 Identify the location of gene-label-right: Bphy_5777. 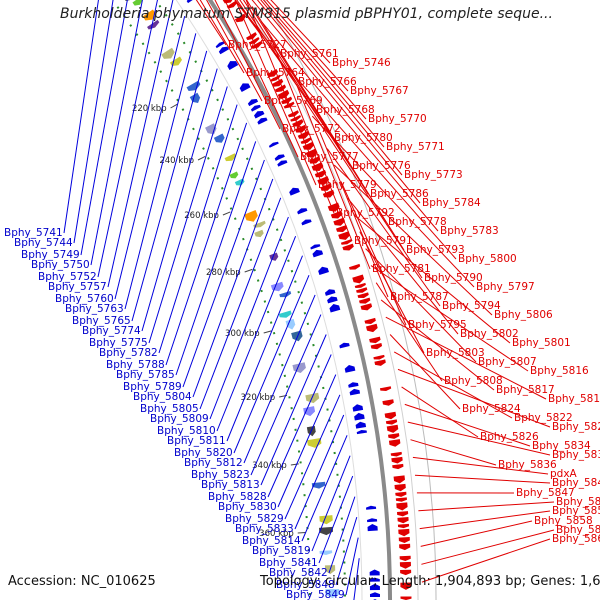
(329, 157).